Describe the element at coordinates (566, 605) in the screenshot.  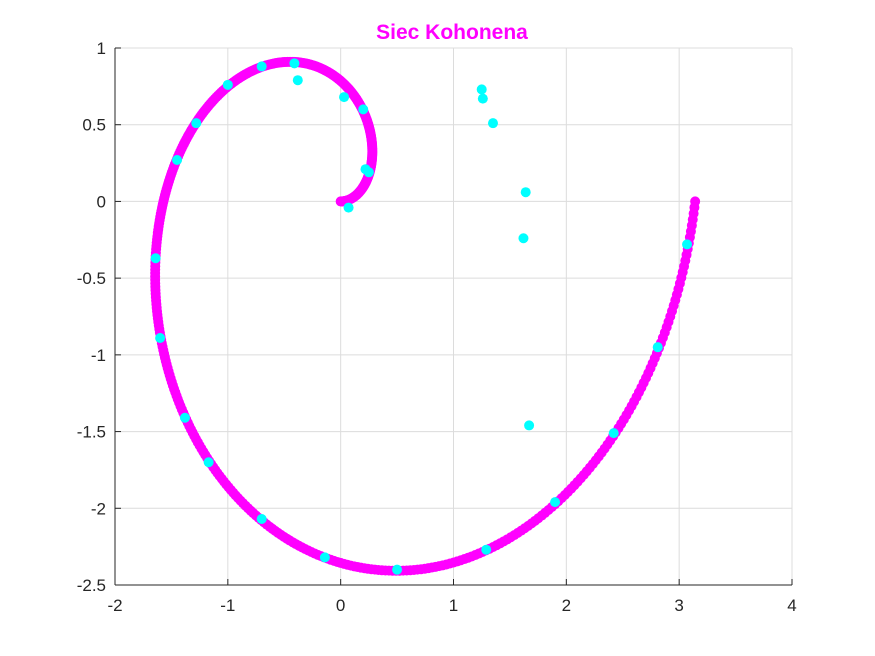
I see `x-tick-label-4: 2` at that location.